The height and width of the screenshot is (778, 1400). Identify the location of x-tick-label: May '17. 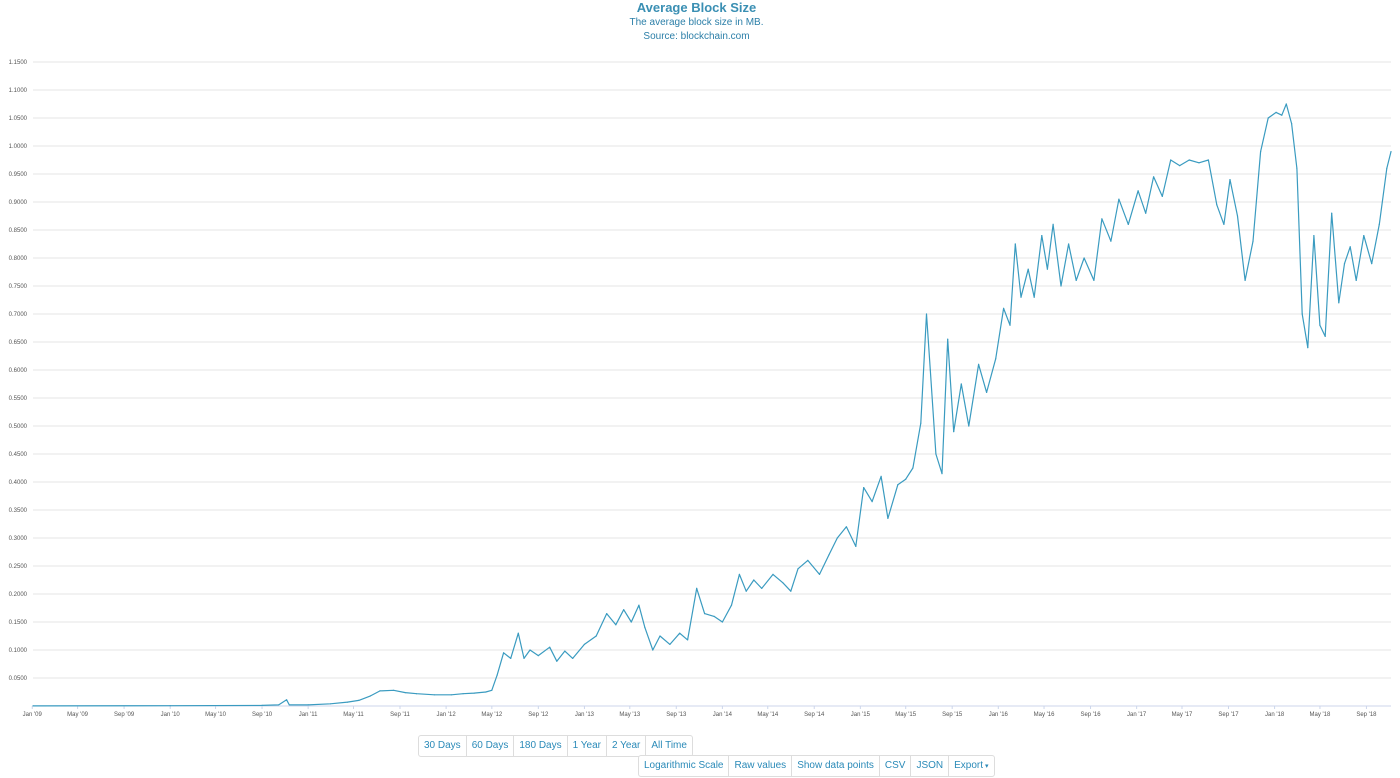
(1182, 715).